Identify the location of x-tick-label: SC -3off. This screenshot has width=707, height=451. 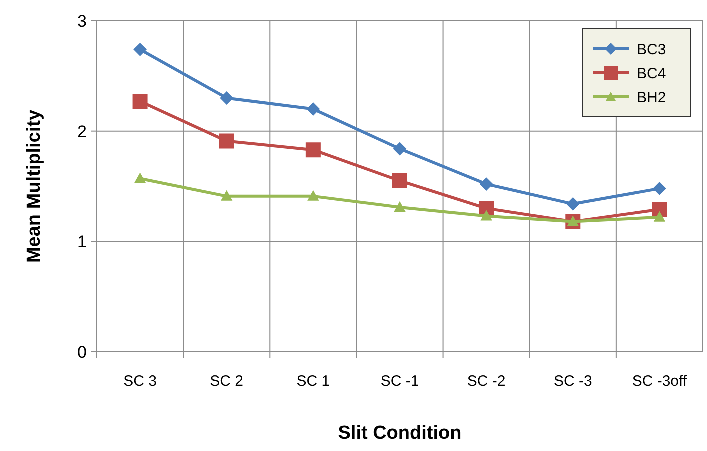
(660, 381).